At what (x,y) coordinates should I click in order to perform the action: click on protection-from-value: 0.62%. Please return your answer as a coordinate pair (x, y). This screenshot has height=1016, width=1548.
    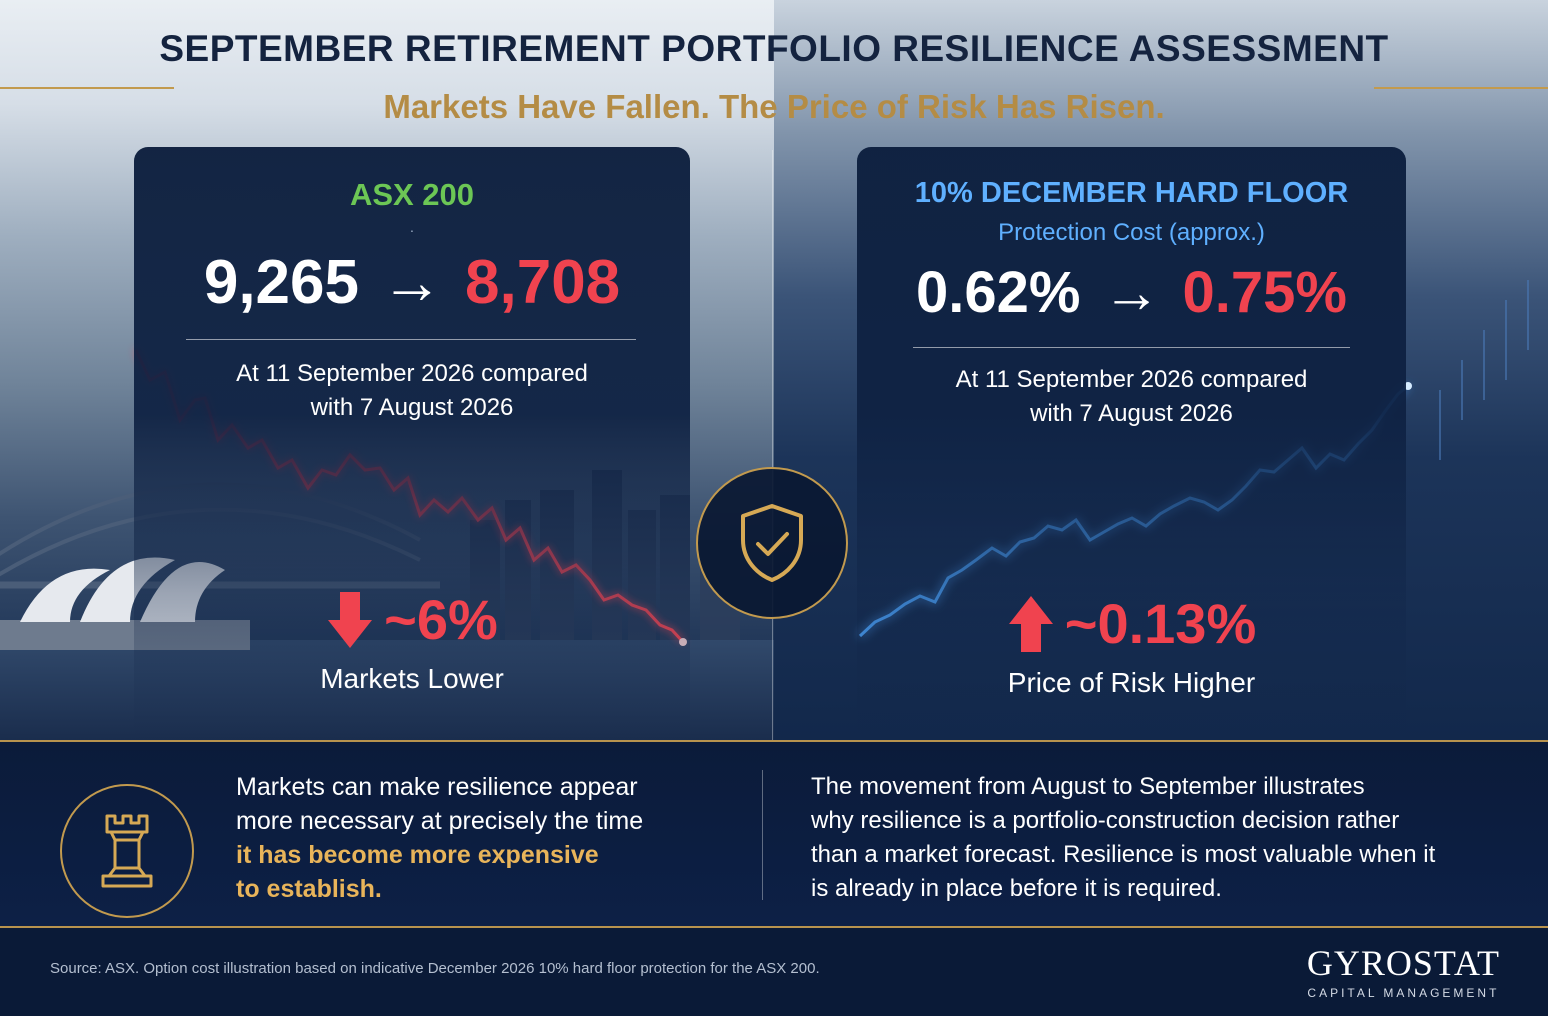
    Looking at the image, I should click on (998, 292).